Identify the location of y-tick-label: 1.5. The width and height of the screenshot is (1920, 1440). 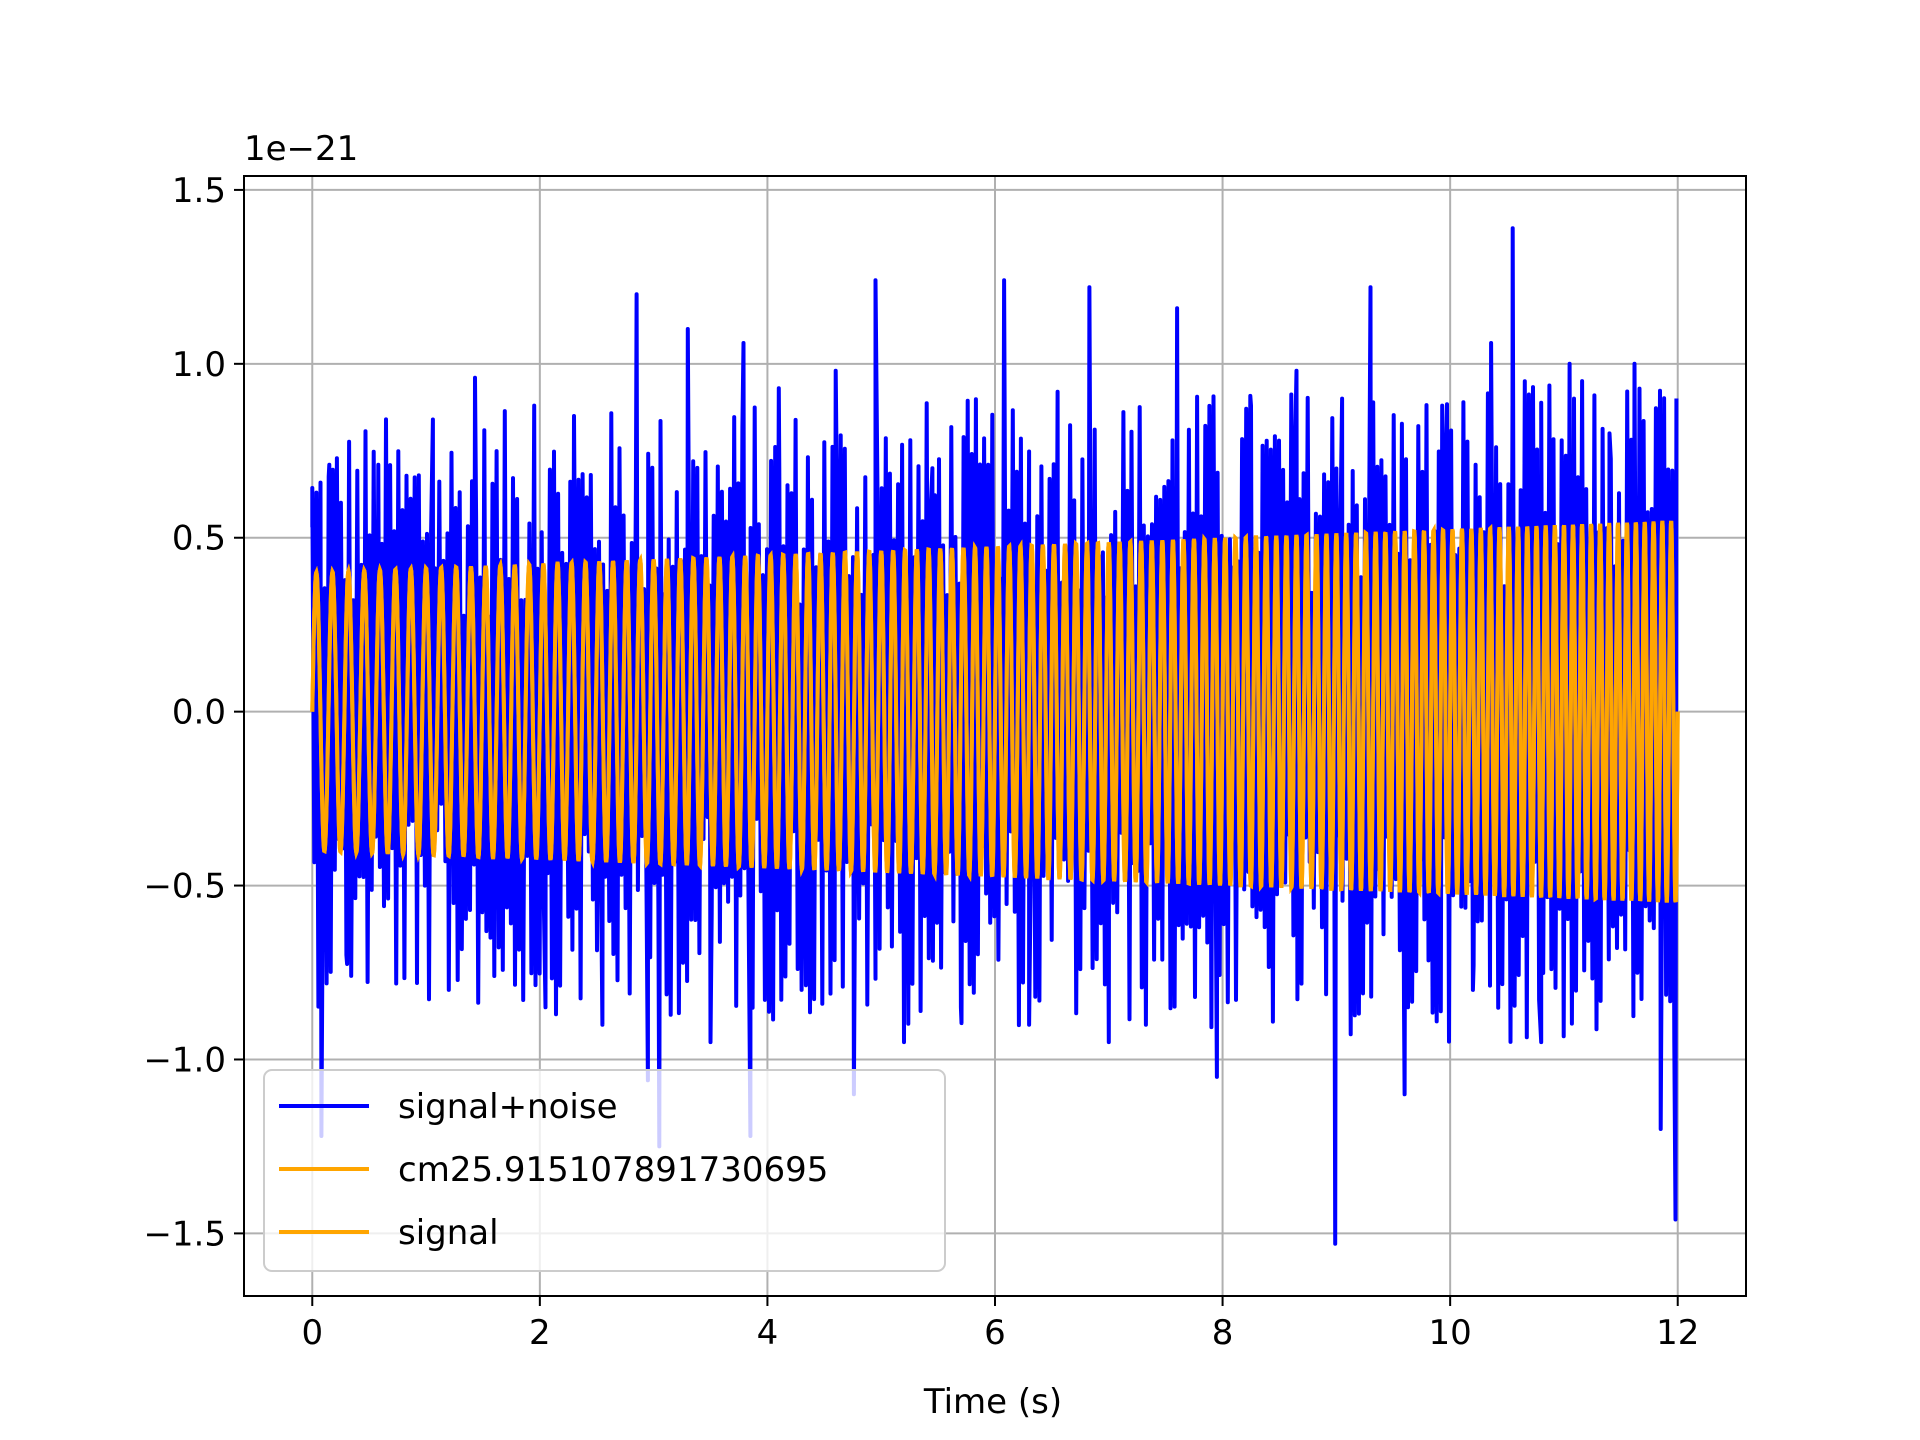
(199, 191).